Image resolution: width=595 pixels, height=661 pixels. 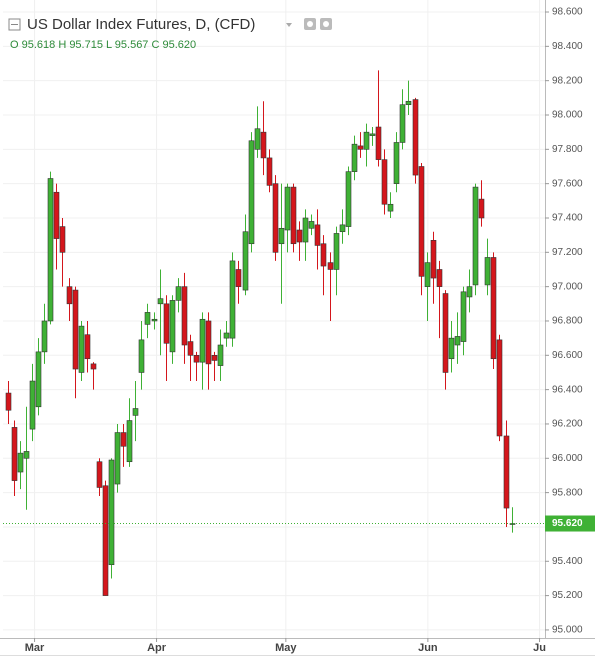 What do you see at coordinates (567, 183) in the screenshot?
I see `y-tick-label: 97.600` at bounding box center [567, 183].